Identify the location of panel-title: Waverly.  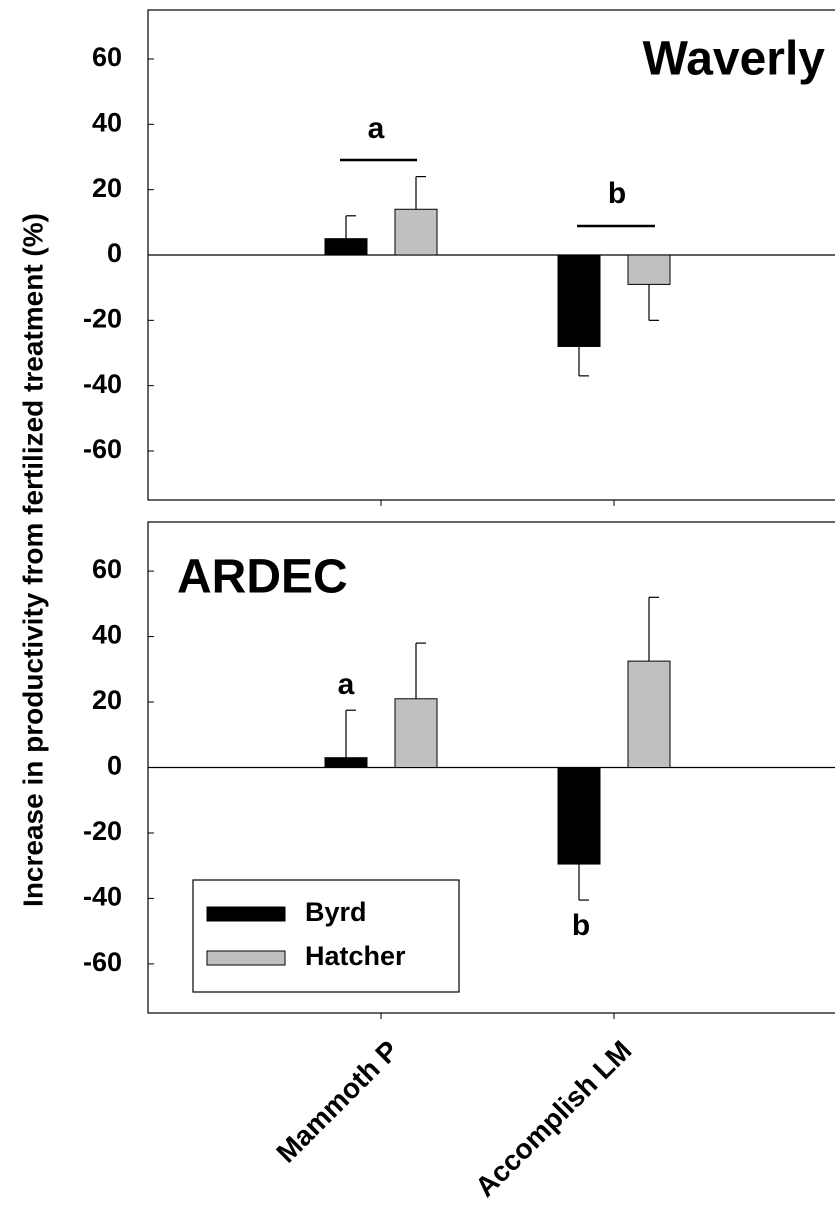
(734, 59).